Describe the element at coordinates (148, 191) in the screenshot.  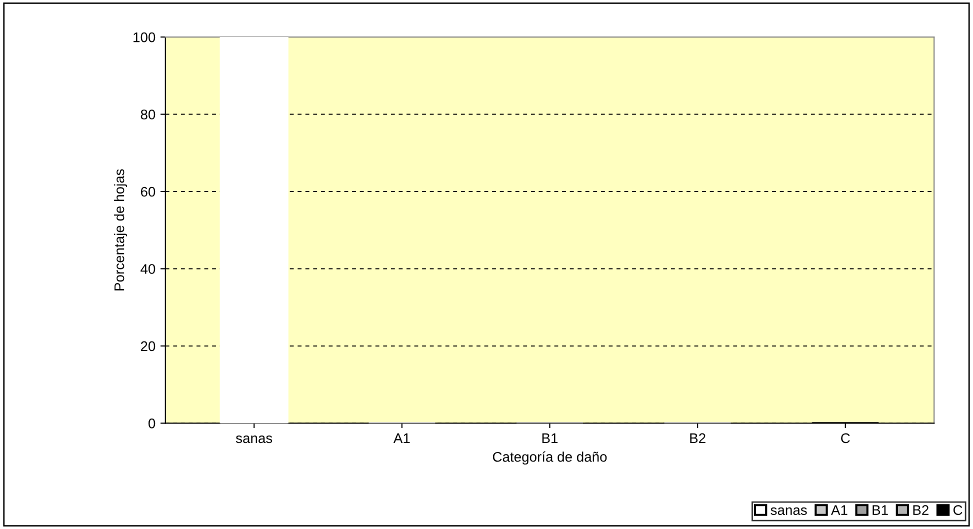
I see `y-tick-label: 60` at that location.